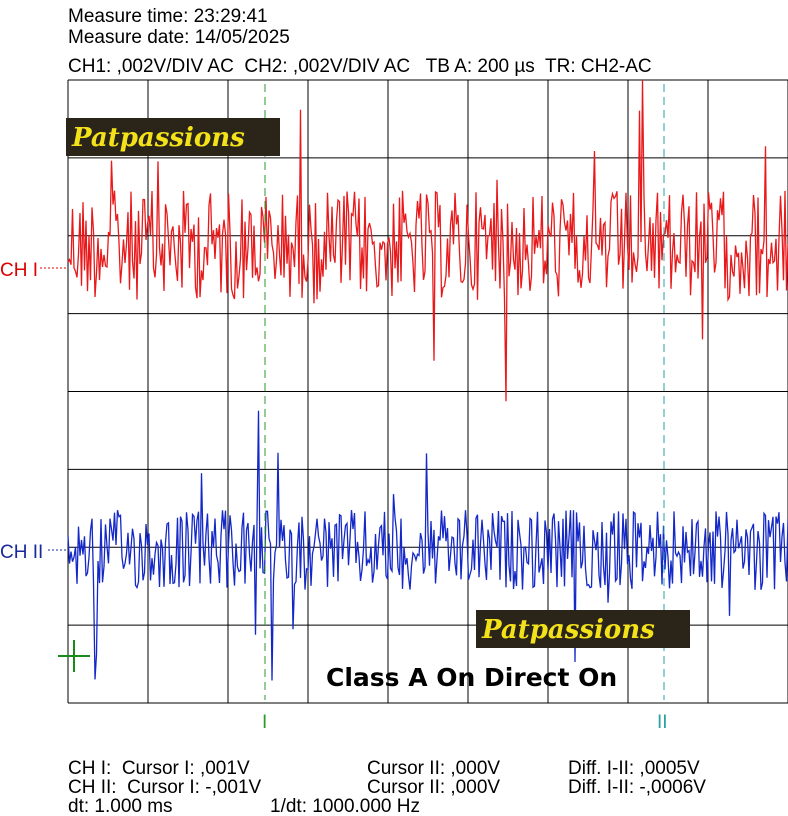  What do you see at coordinates (165, 787) in the screenshot?
I see `readout: CH II: Cursor I: -,001V` at bounding box center [165, 787].